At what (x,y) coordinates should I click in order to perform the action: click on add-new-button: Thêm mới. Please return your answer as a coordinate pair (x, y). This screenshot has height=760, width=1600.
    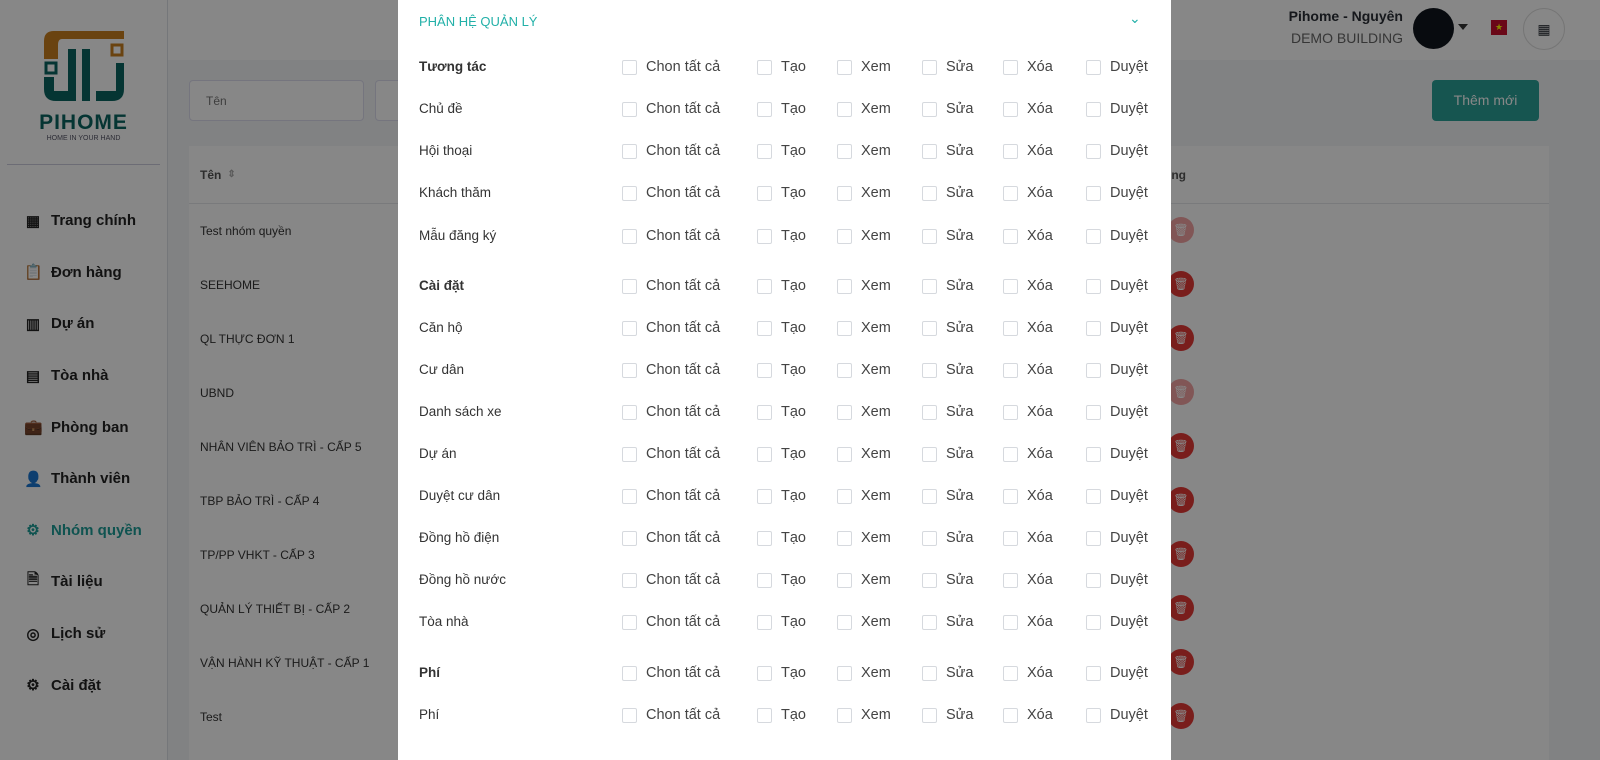
    Looking at the image, I should click on (1485, 100).